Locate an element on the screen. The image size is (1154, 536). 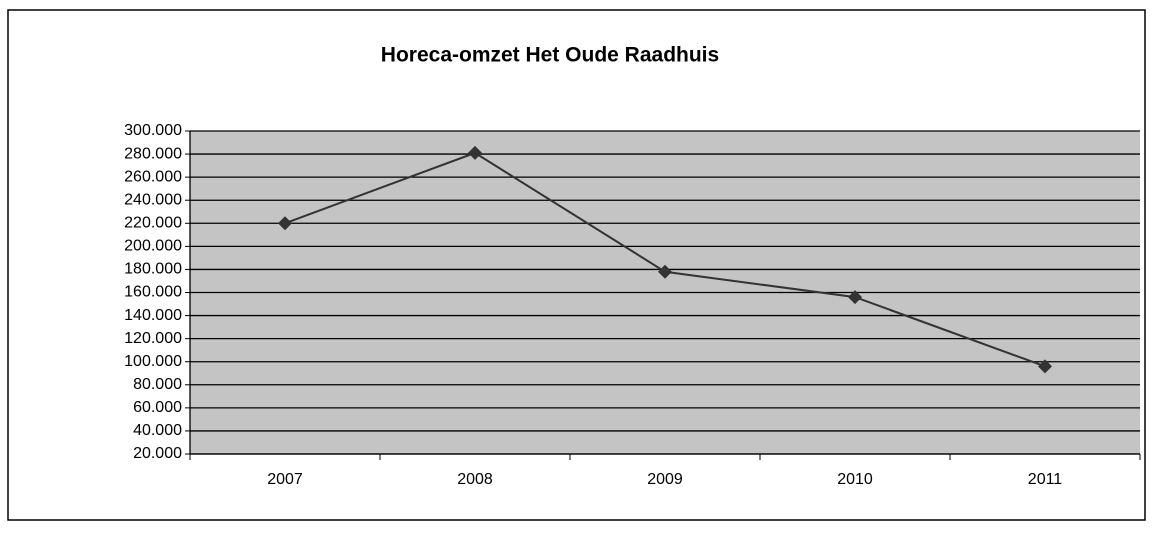
y-tick-label: 100.000 is located at coordinates (153, 361).